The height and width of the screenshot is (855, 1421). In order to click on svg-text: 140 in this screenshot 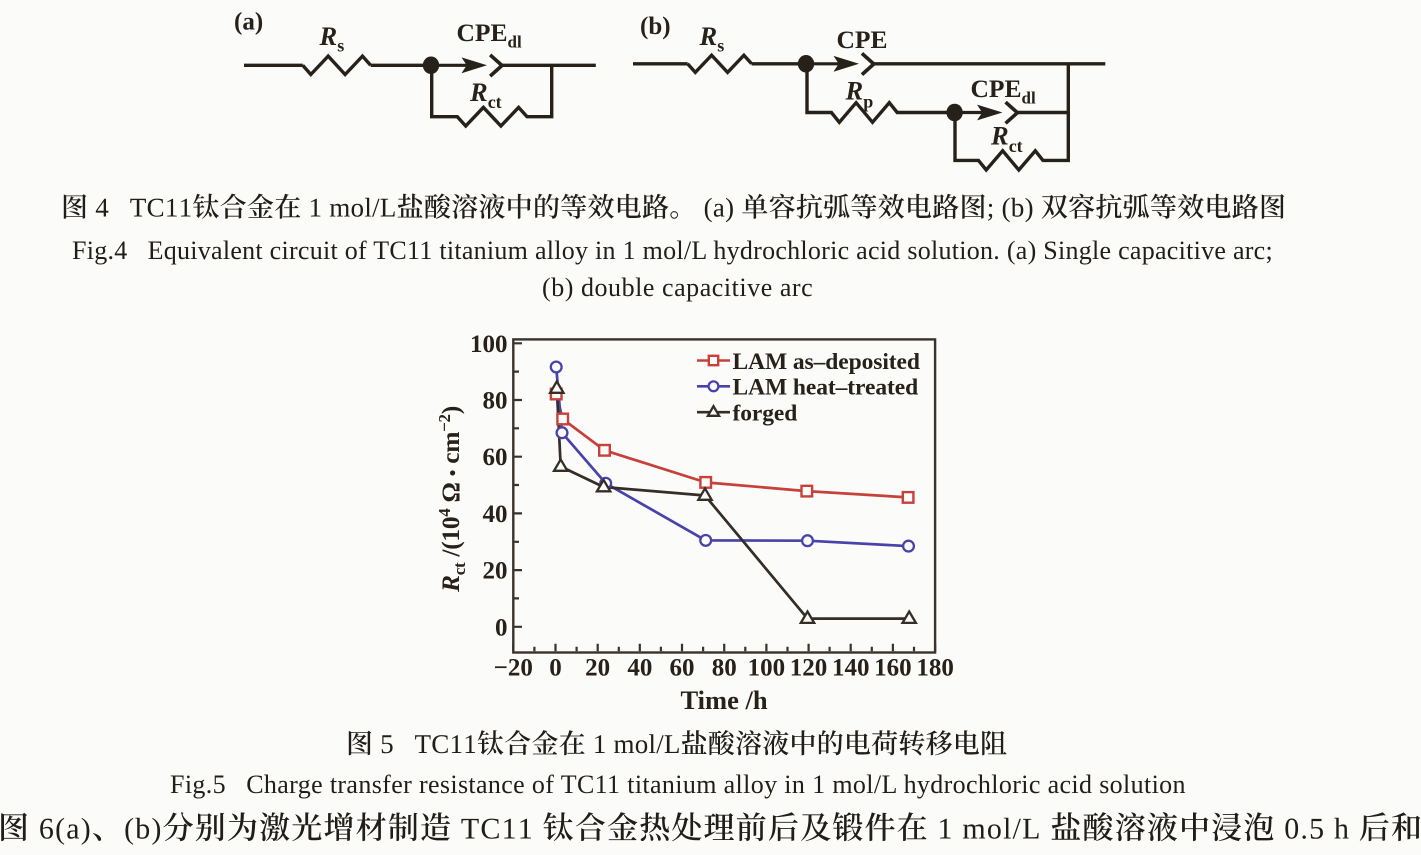, I will do `click(851, 668)`.